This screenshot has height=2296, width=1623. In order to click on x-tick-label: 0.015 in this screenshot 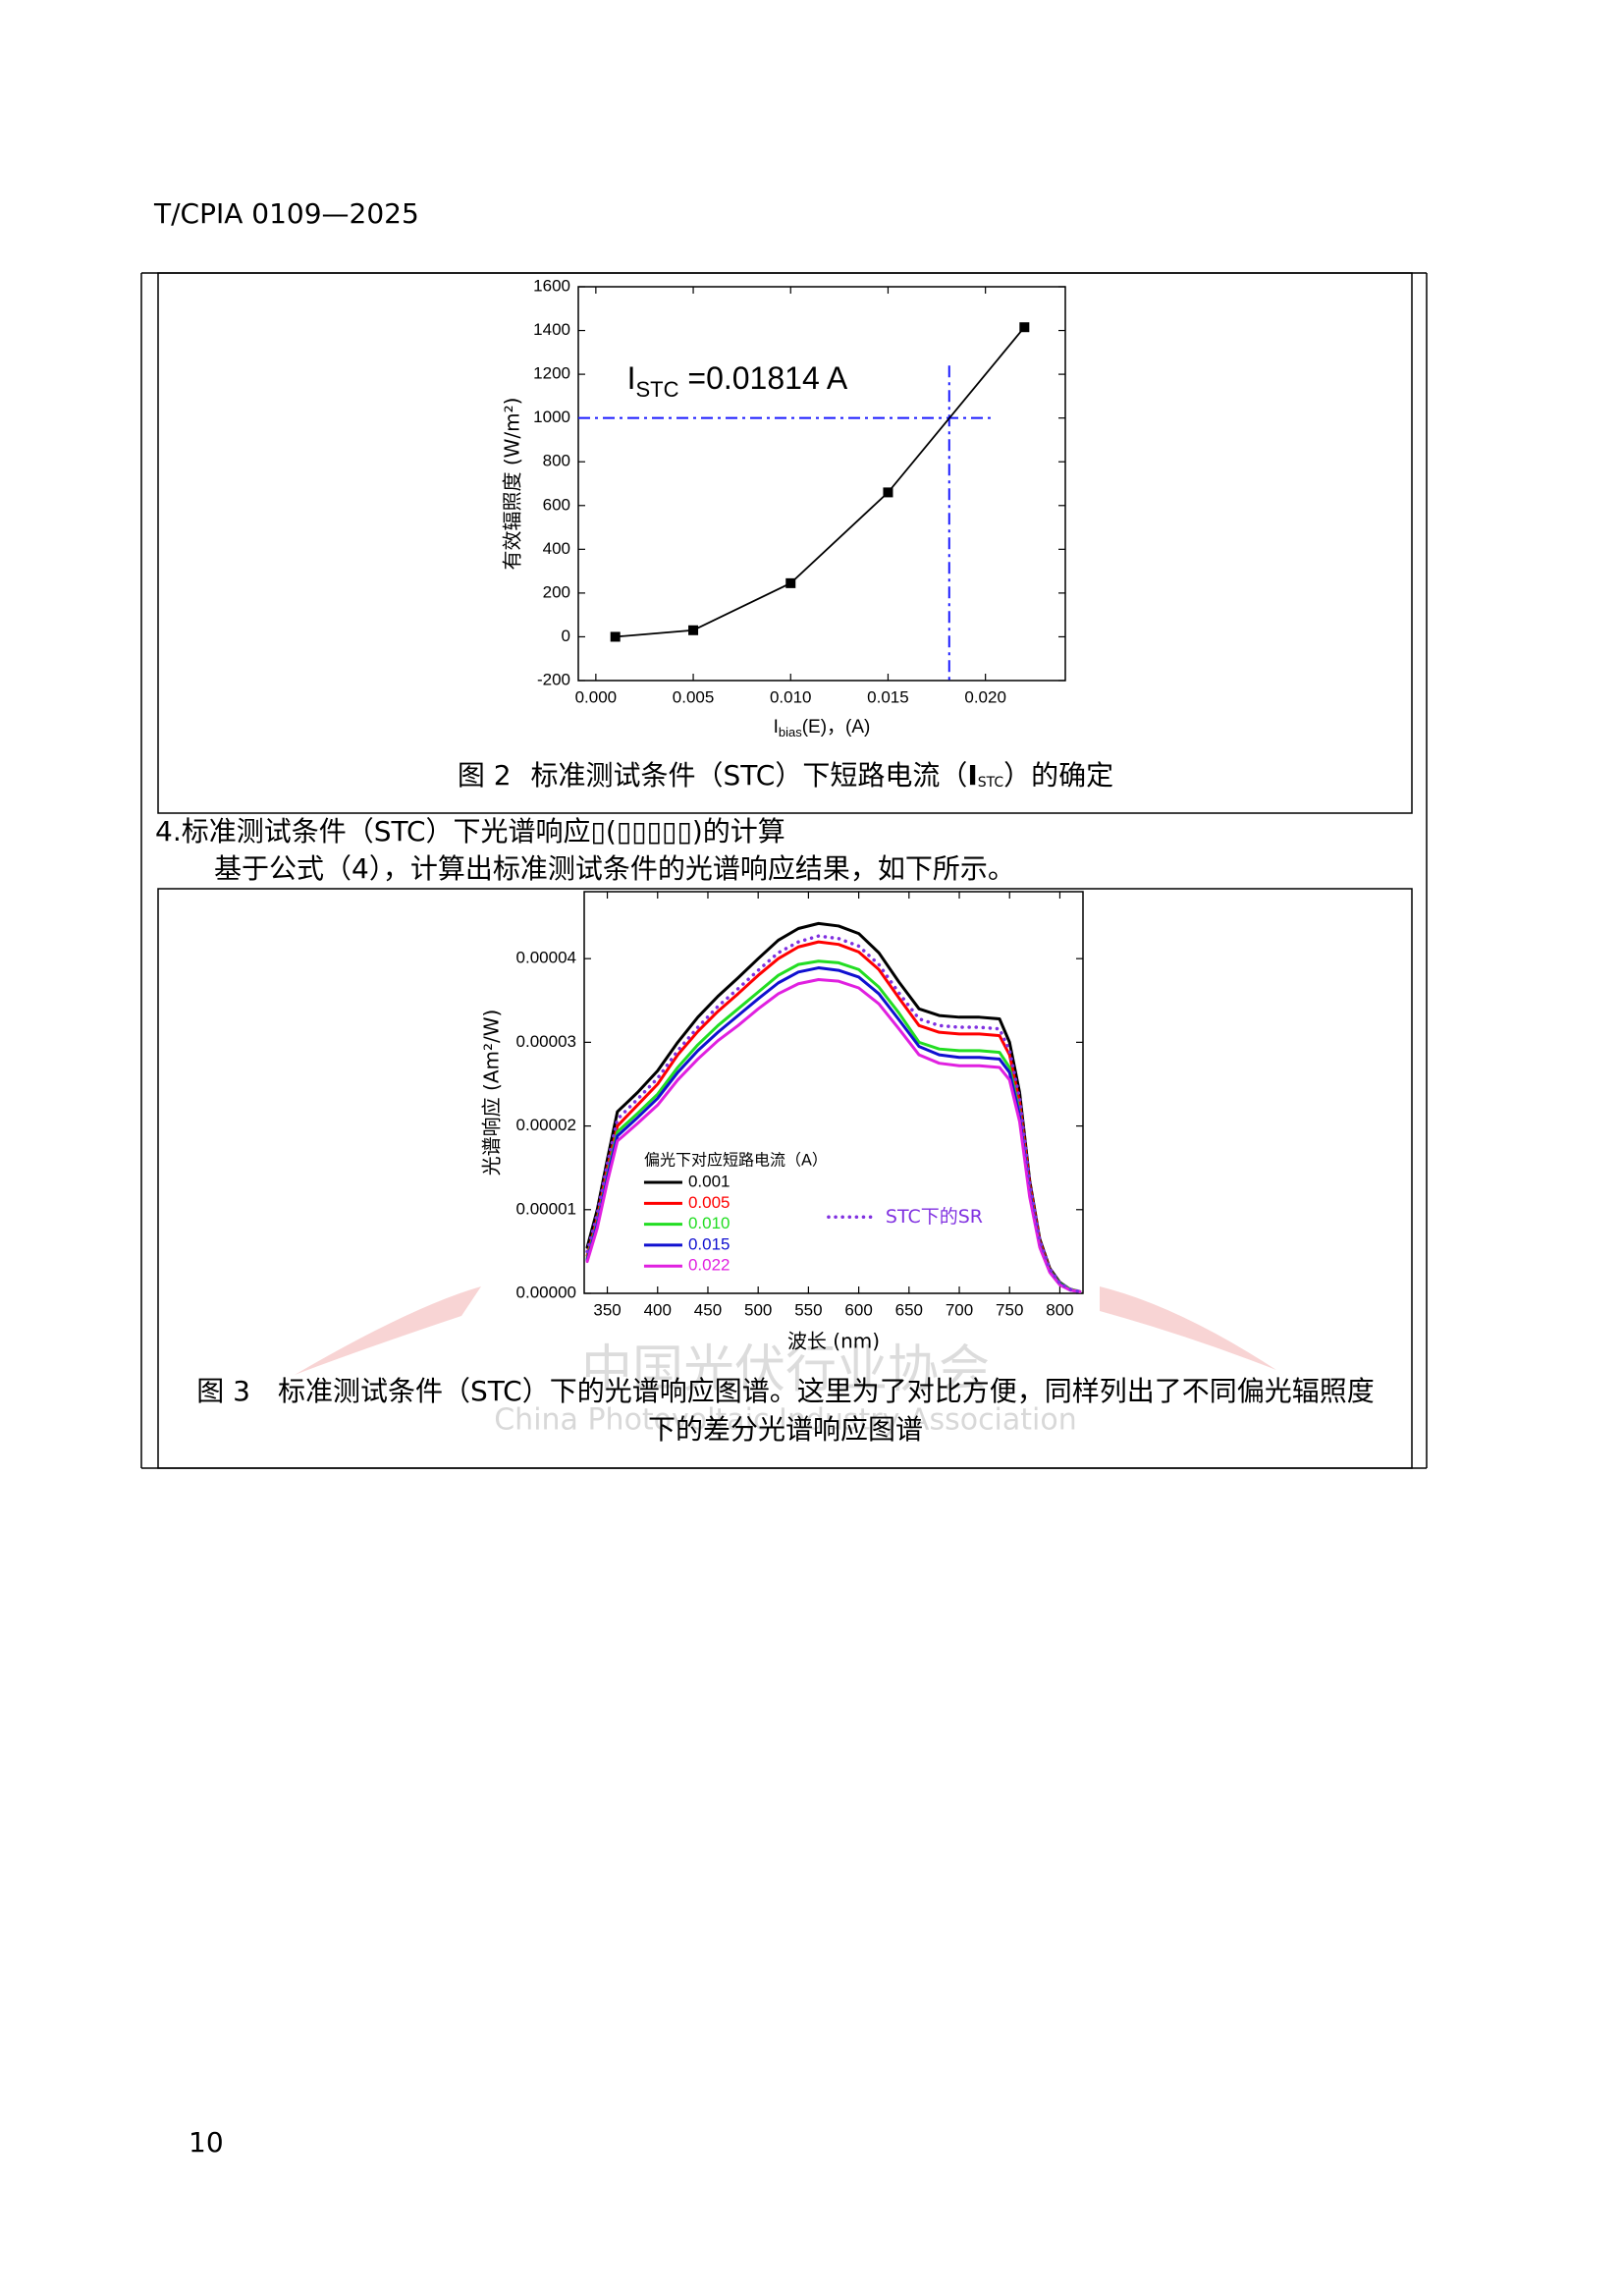, I will do `click(888, 696)`.